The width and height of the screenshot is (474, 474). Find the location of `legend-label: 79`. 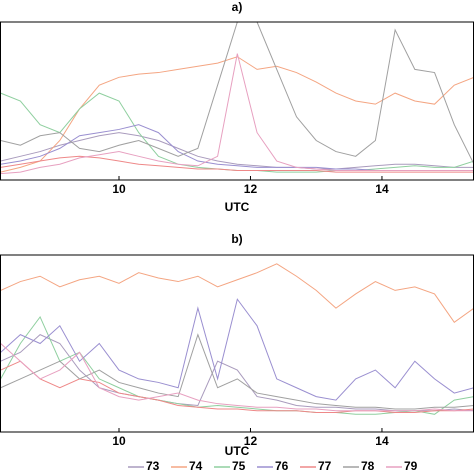

legend-label: 79 is located at coordinates (411, 466).